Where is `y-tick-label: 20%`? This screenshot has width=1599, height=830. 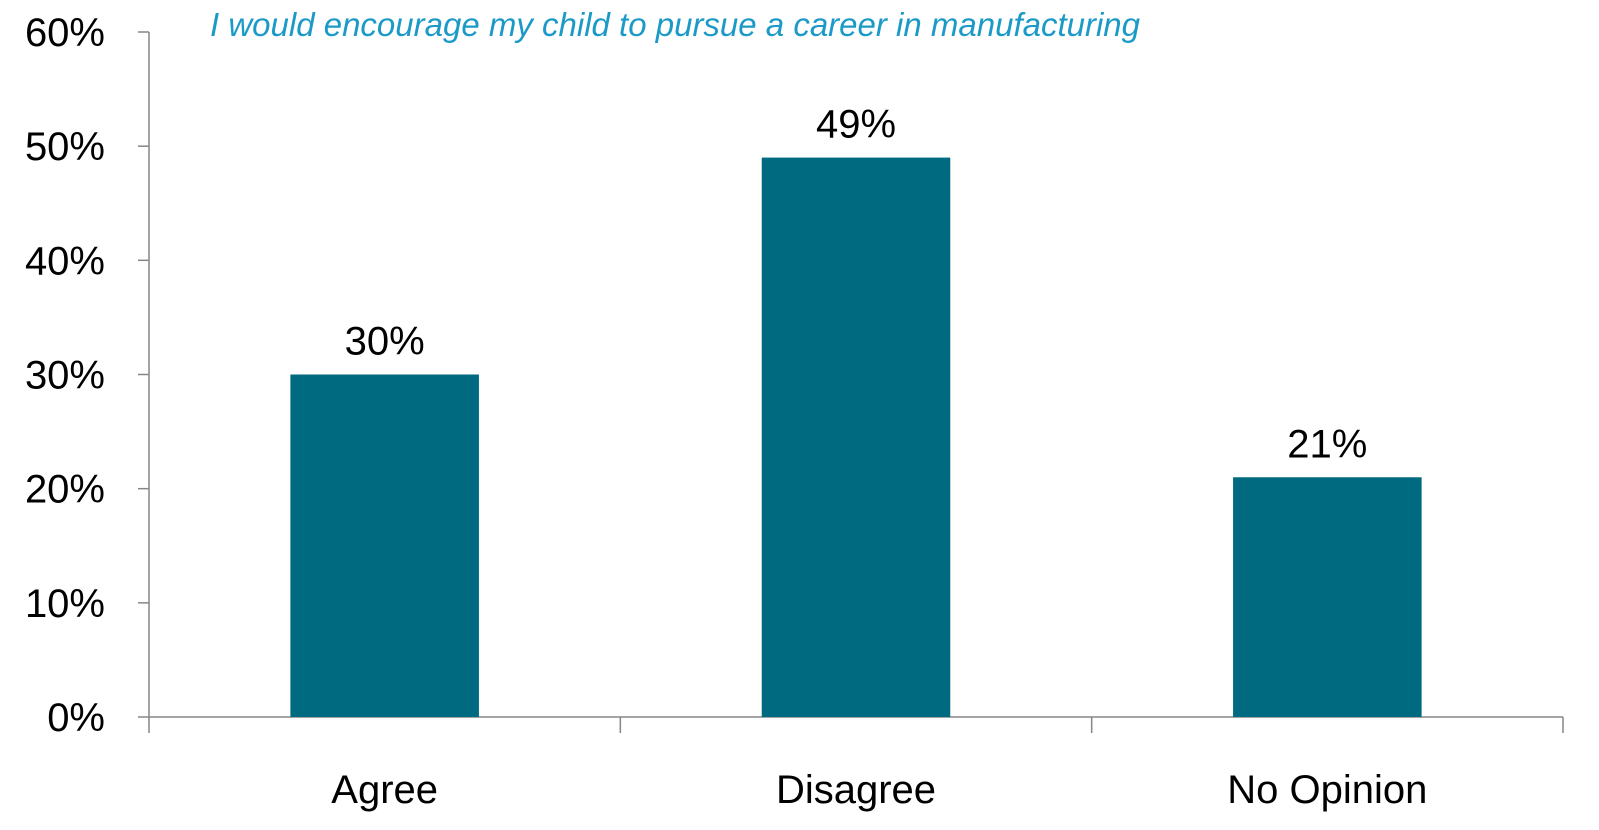 y-tick-label: 20% is located at coordinates (65, 490).